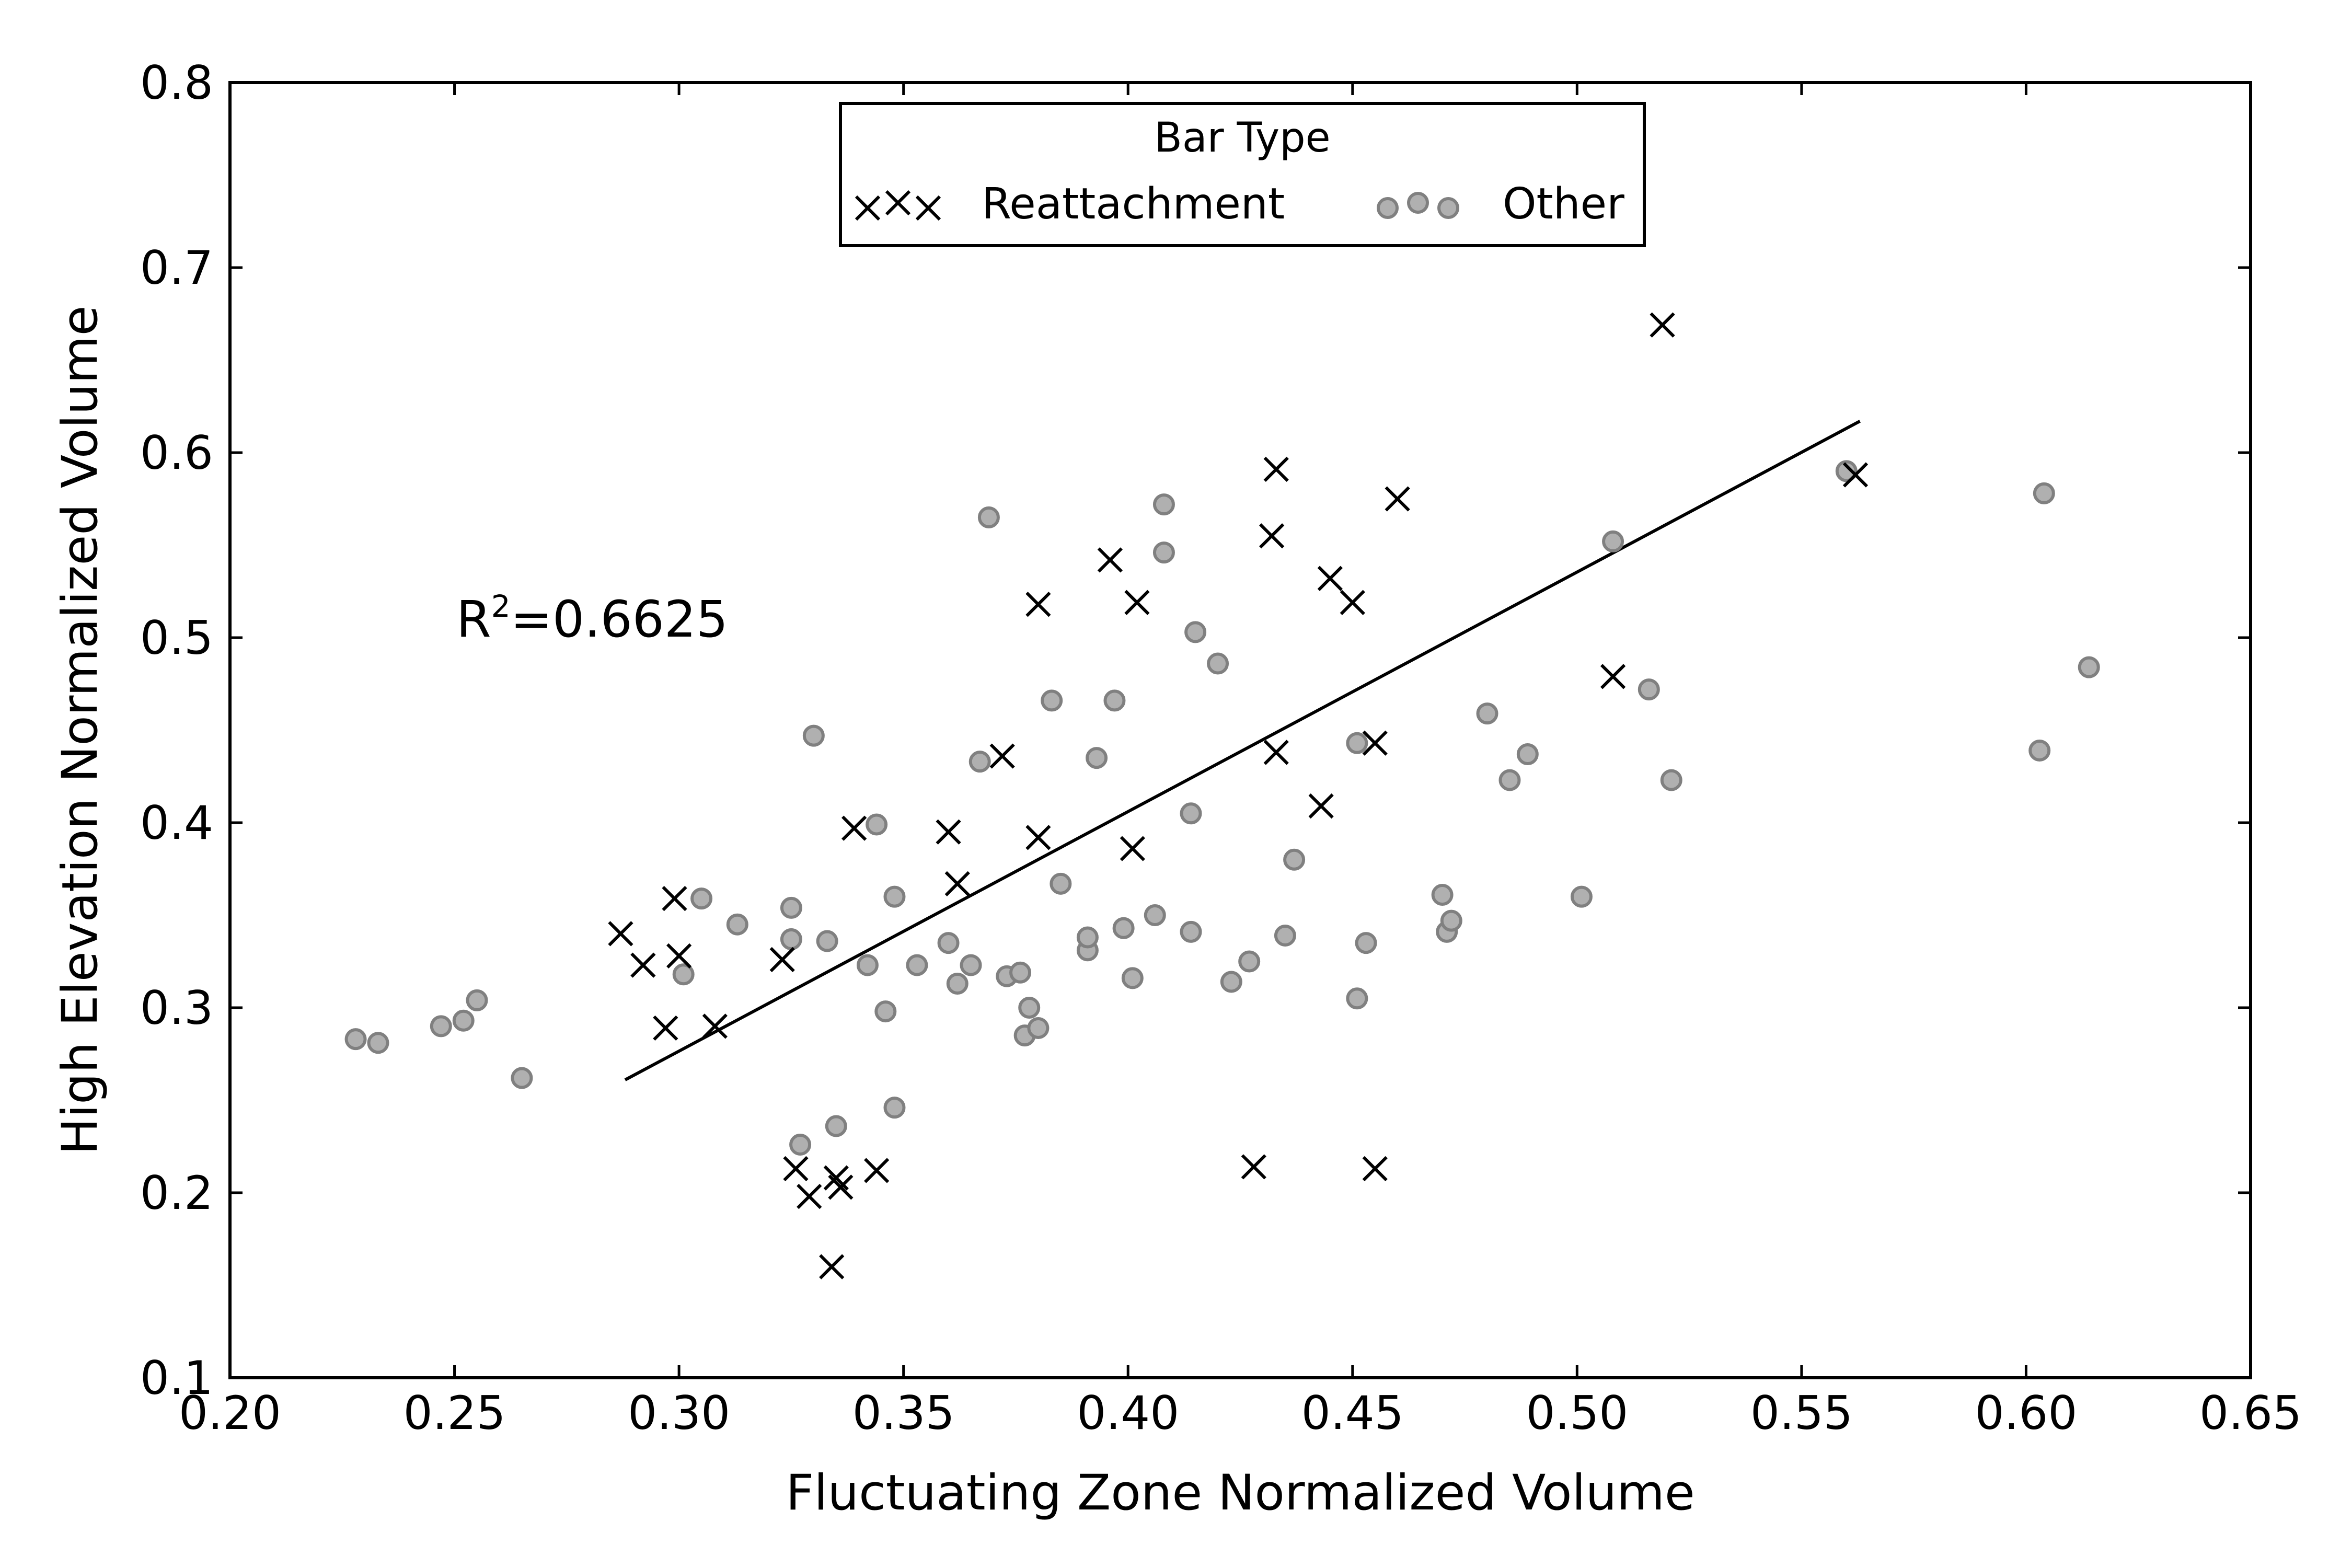  Describe the element at coordinates (176, 1378) in the screenshot. I see `y-tick-label: 0.1` at that location.